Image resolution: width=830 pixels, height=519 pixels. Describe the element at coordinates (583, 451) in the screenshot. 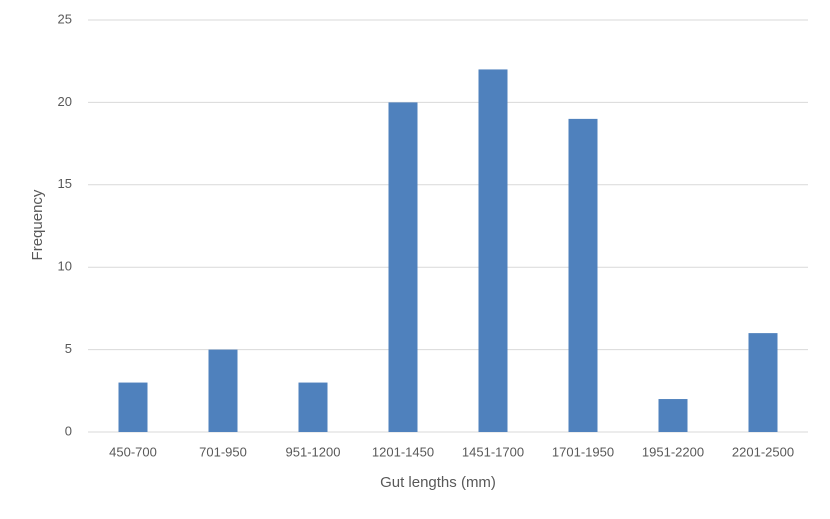

I see `x-tick-label: 1701-1950` at that location.